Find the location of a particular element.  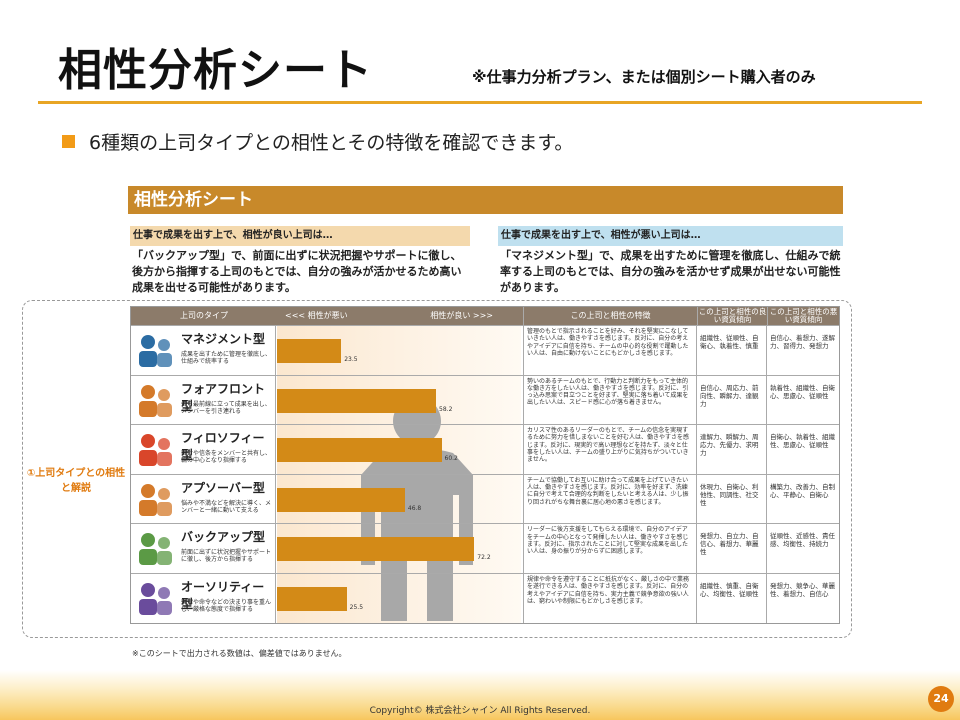

type-cell: フォアフロント型 自ら最前線に立って成果を出し、メンバーを引き連れる is located at coordinates (203, 400).